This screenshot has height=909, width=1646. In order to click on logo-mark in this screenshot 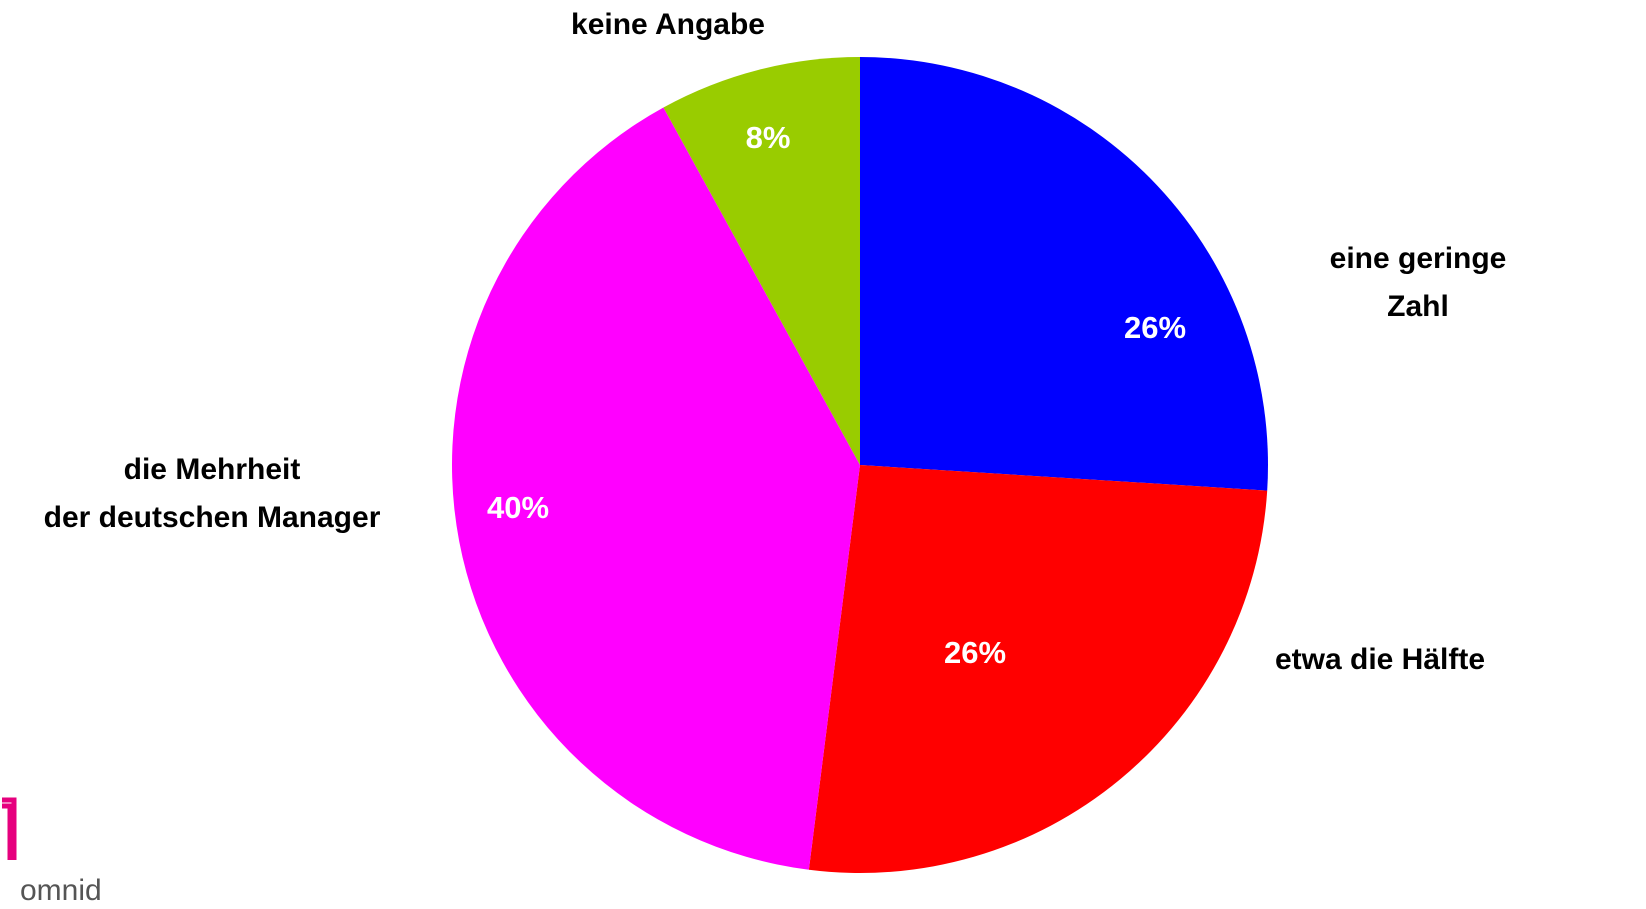, I will do `click(9, 828)`.